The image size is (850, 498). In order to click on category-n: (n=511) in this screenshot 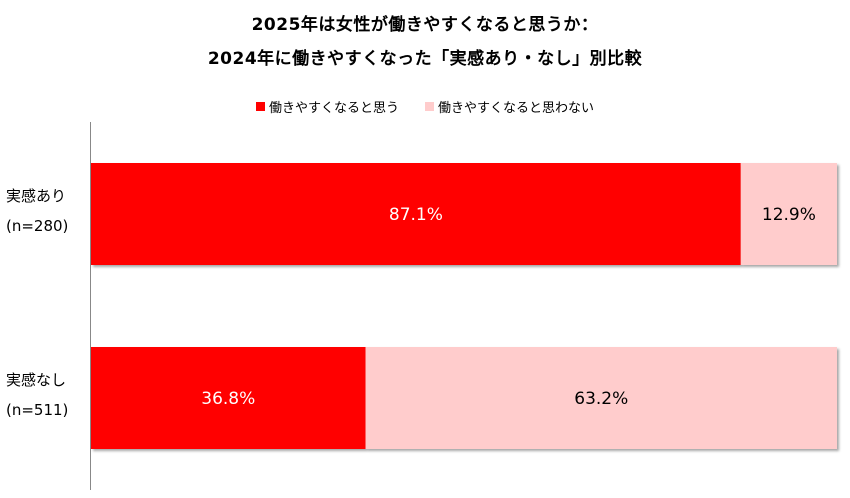, I will do `click(37, 410)`.